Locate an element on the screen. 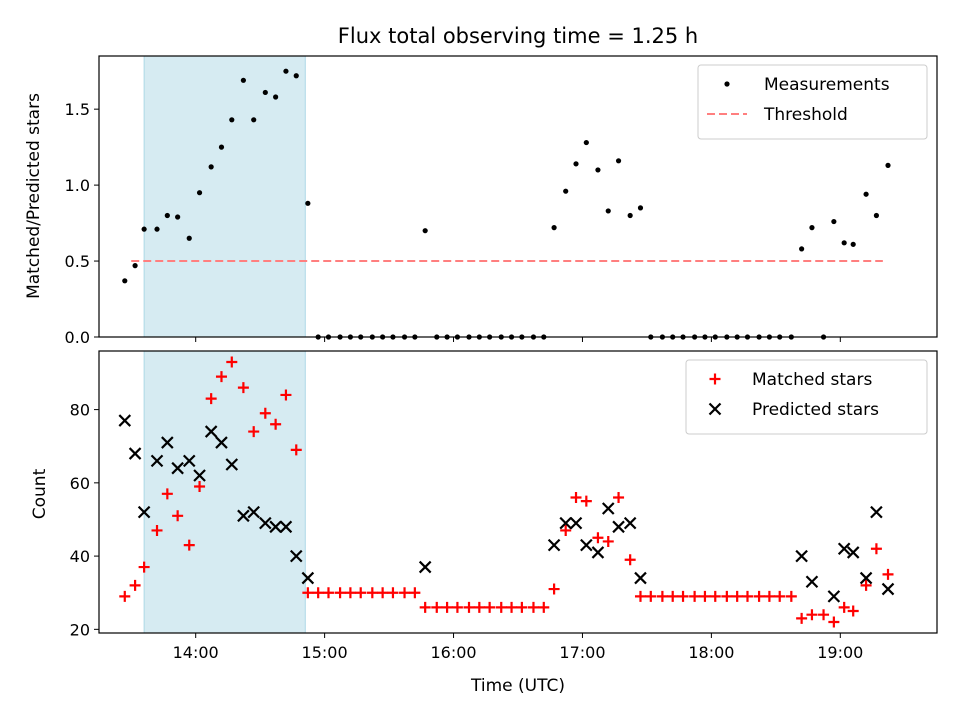  x-tick-label: 17:00 is located at coordinates (582, 652).